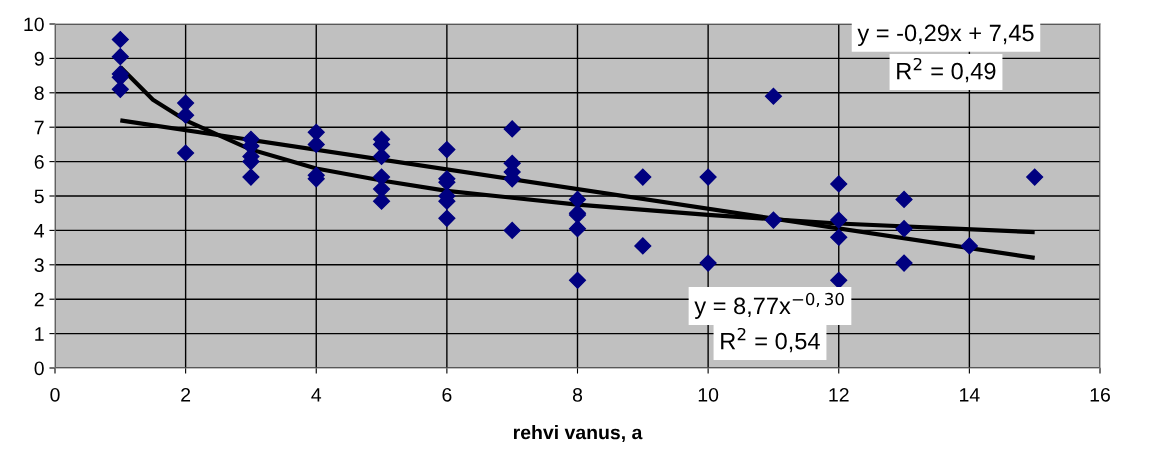 The height and width of the screenshot is (454, 1157). What do you see at coordinates (39, 334) in the screenshot?
I see `y-tick-label: 1` at bounding box center [39, 334].